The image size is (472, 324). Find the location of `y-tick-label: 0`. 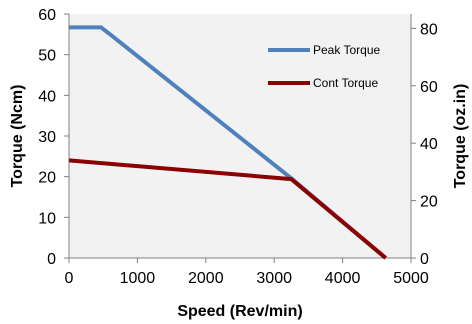

y-tick-label: 0 is located at coordinates (51, 259).